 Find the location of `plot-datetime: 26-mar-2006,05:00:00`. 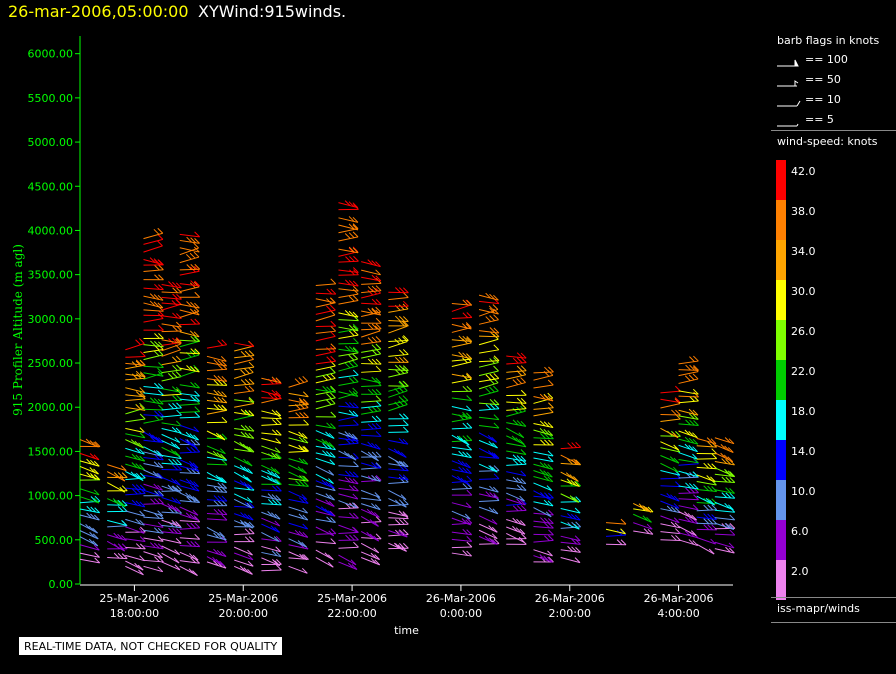

plot-datetime: 26-mar-2006,05:00:00 is located at coordinates (98, 11).